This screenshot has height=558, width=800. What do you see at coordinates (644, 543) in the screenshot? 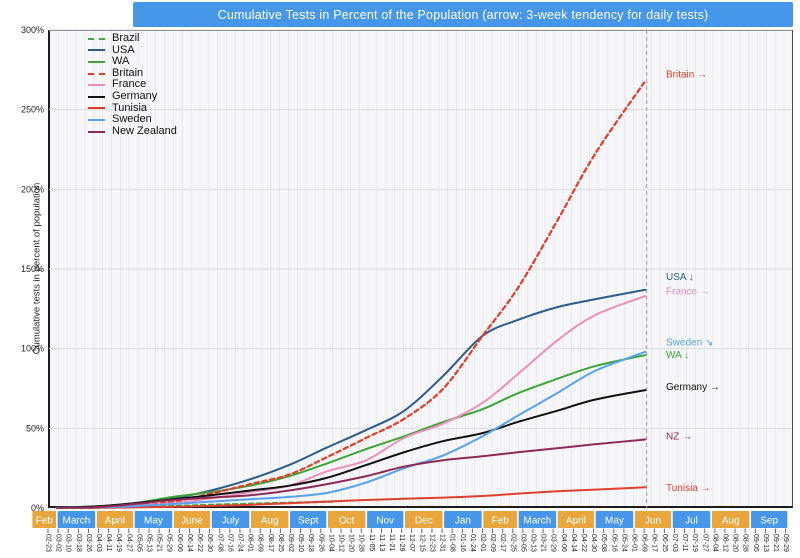
I see `x-tick-label-06-09: 06-09` at bounding box center [644, 543].